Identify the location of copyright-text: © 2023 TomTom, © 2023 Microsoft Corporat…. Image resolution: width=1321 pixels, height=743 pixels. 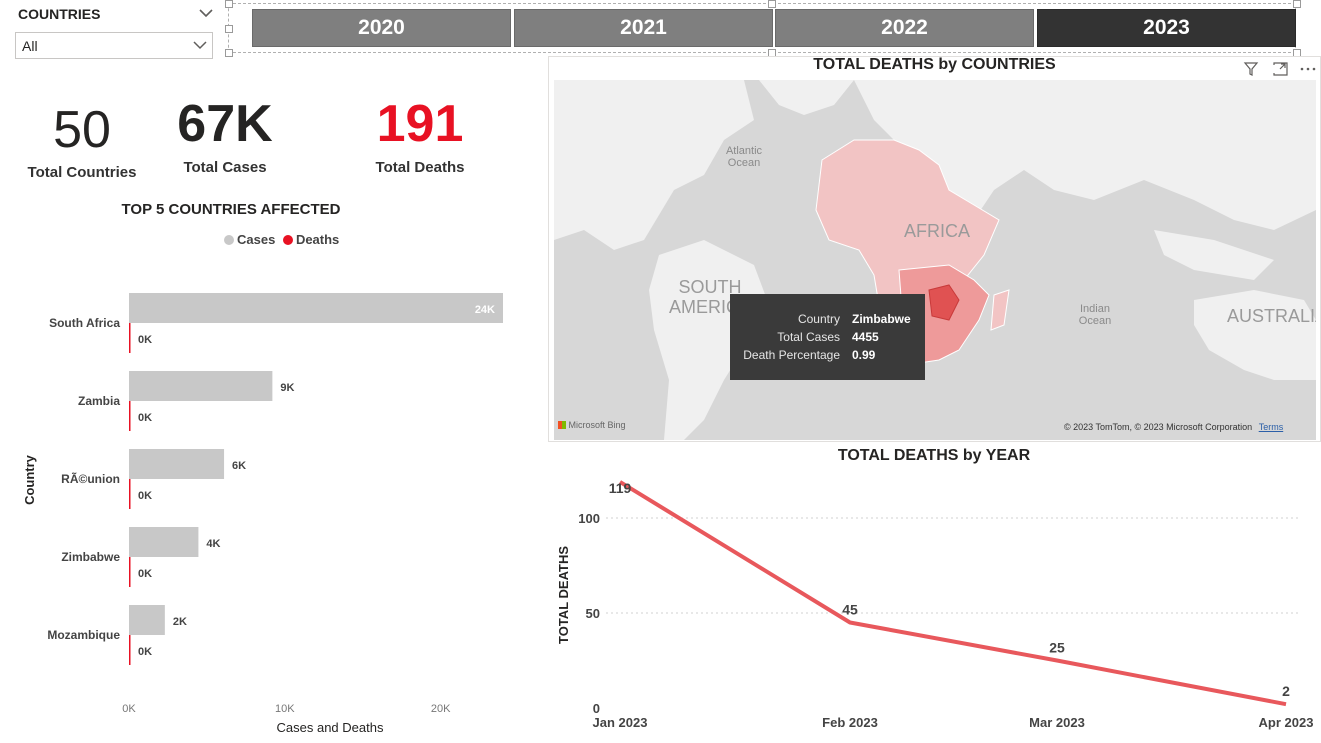
(1158, 427).